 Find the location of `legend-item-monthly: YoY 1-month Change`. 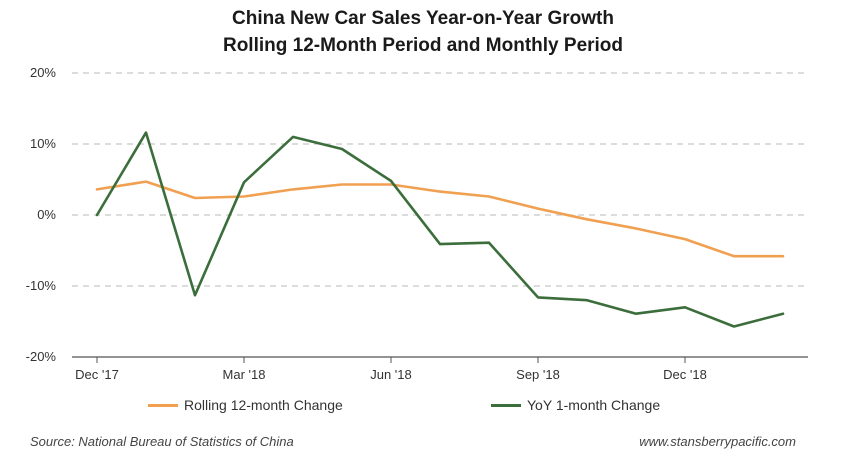

legend-item-monthly: YoY 1-month Change is located at coordinates (575, 405).